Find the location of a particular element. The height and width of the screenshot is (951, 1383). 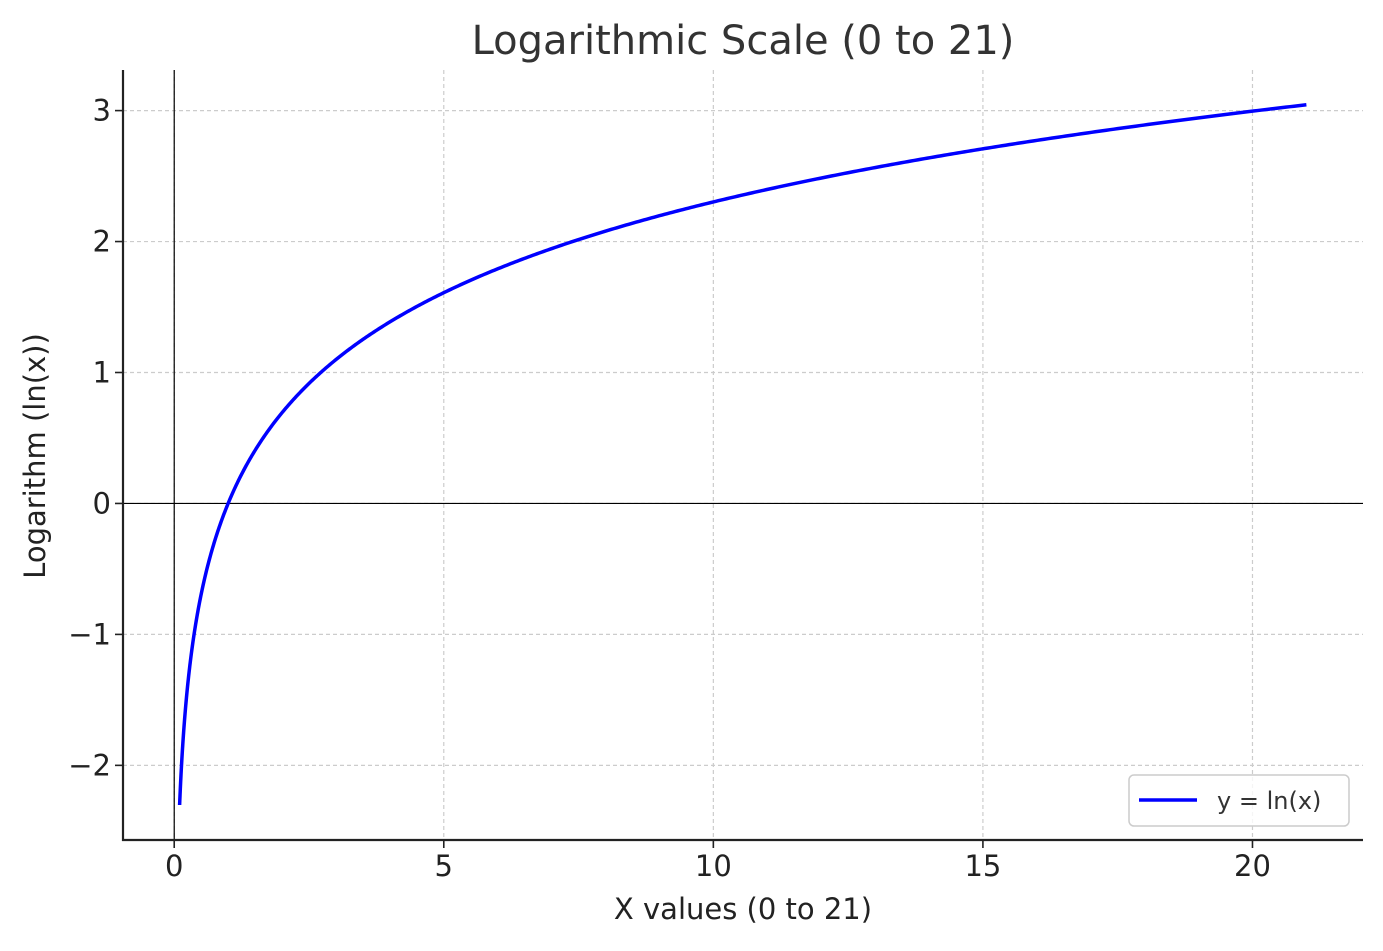

y-tick-label: 2 is located at coordinates (102, 242).